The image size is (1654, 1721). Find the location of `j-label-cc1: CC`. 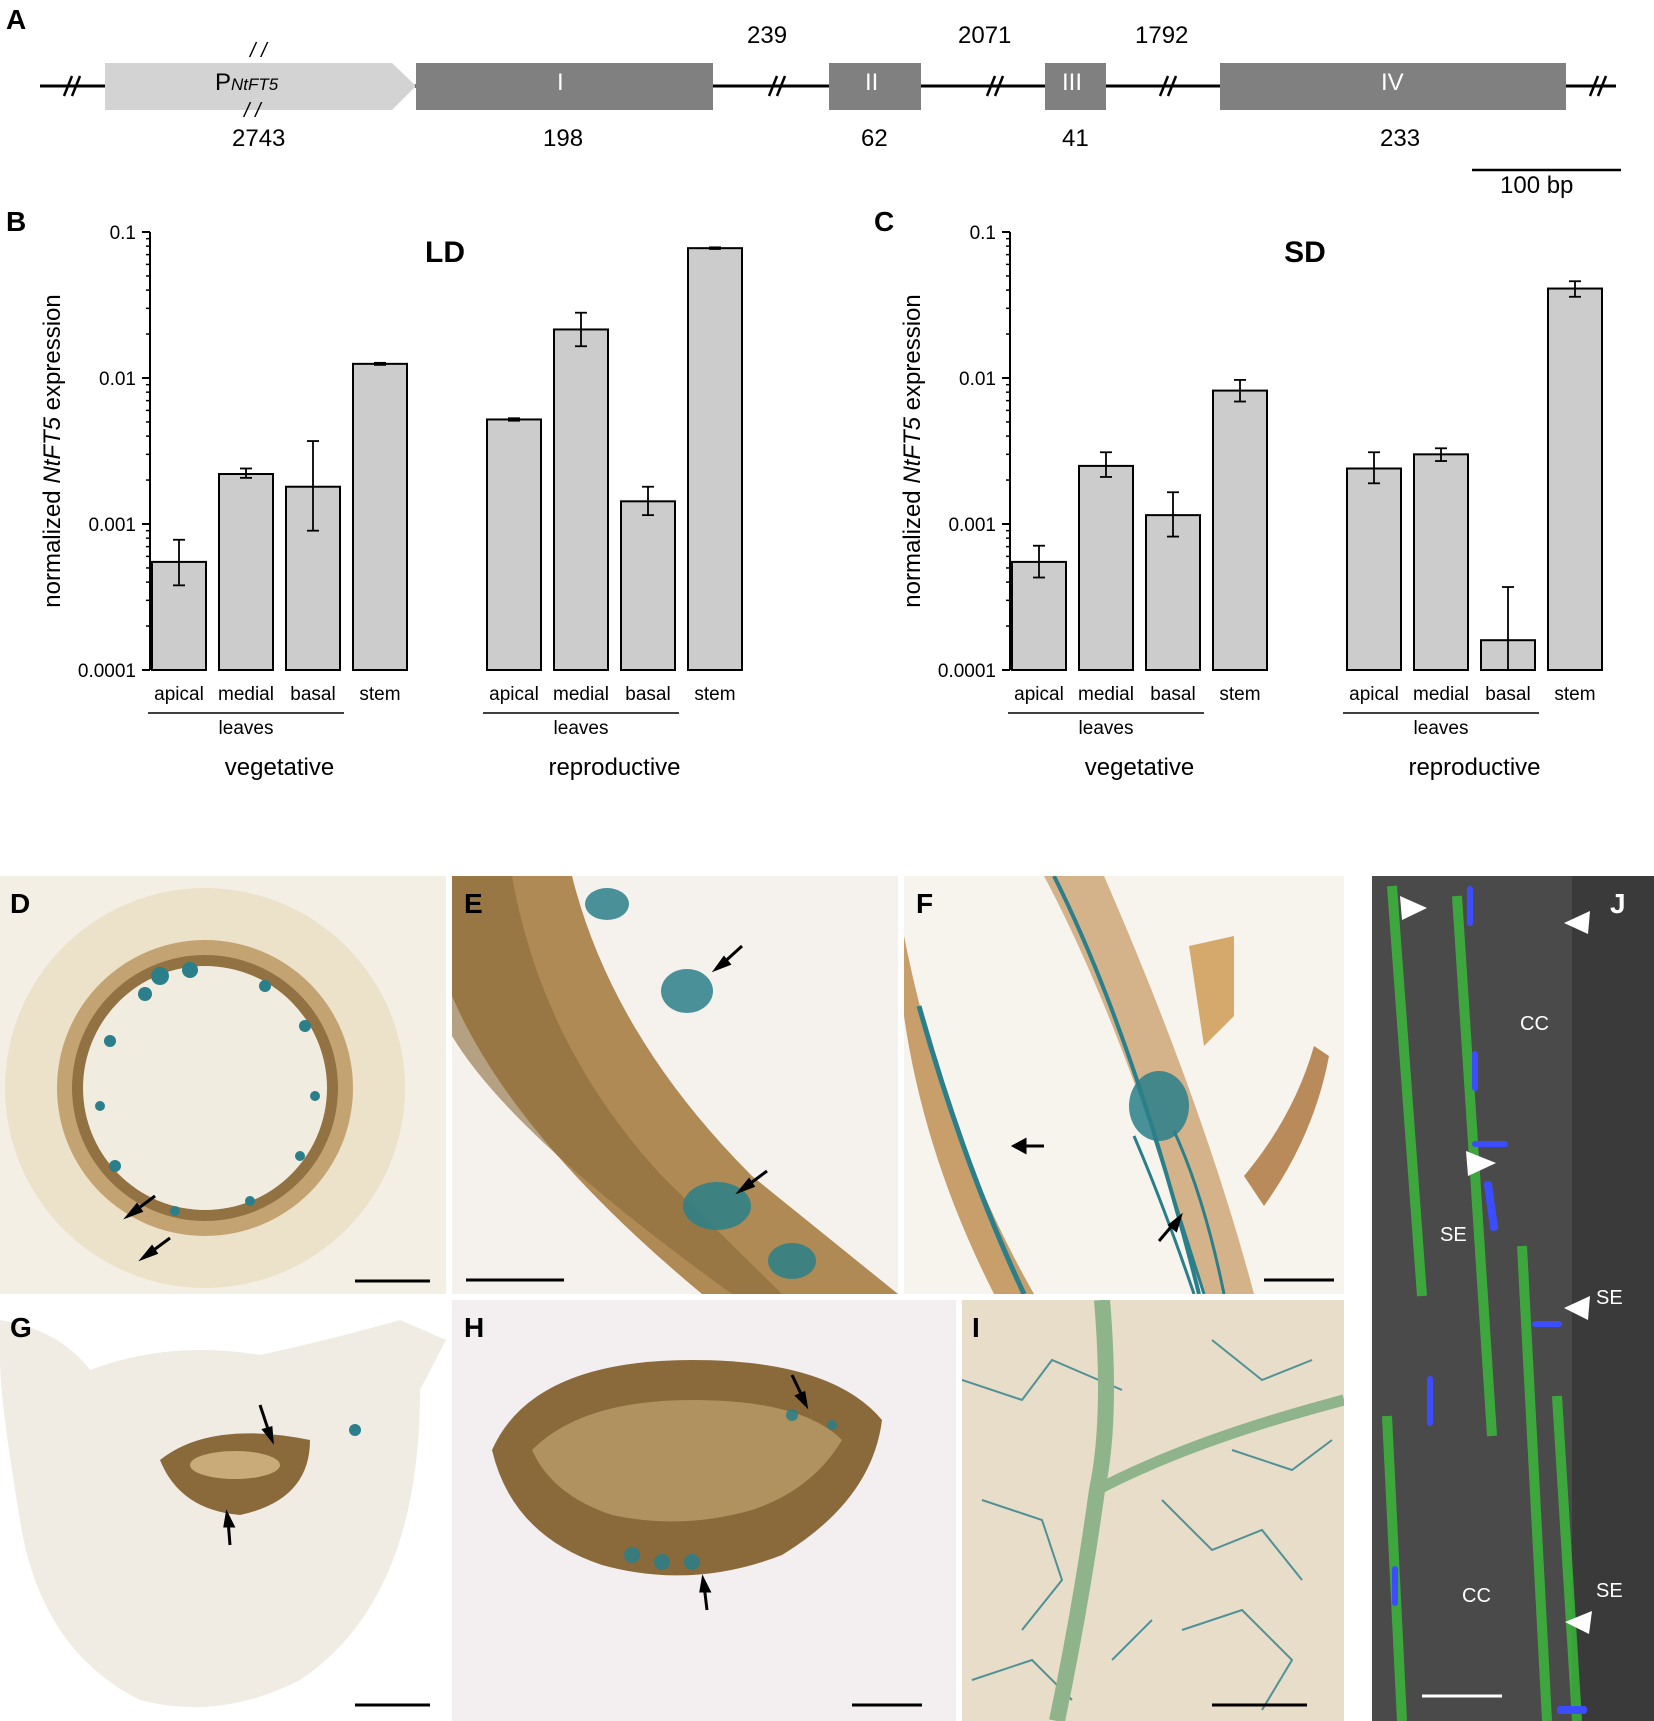

j-label-cc1: CC is located at coordinates (1534, 1024).